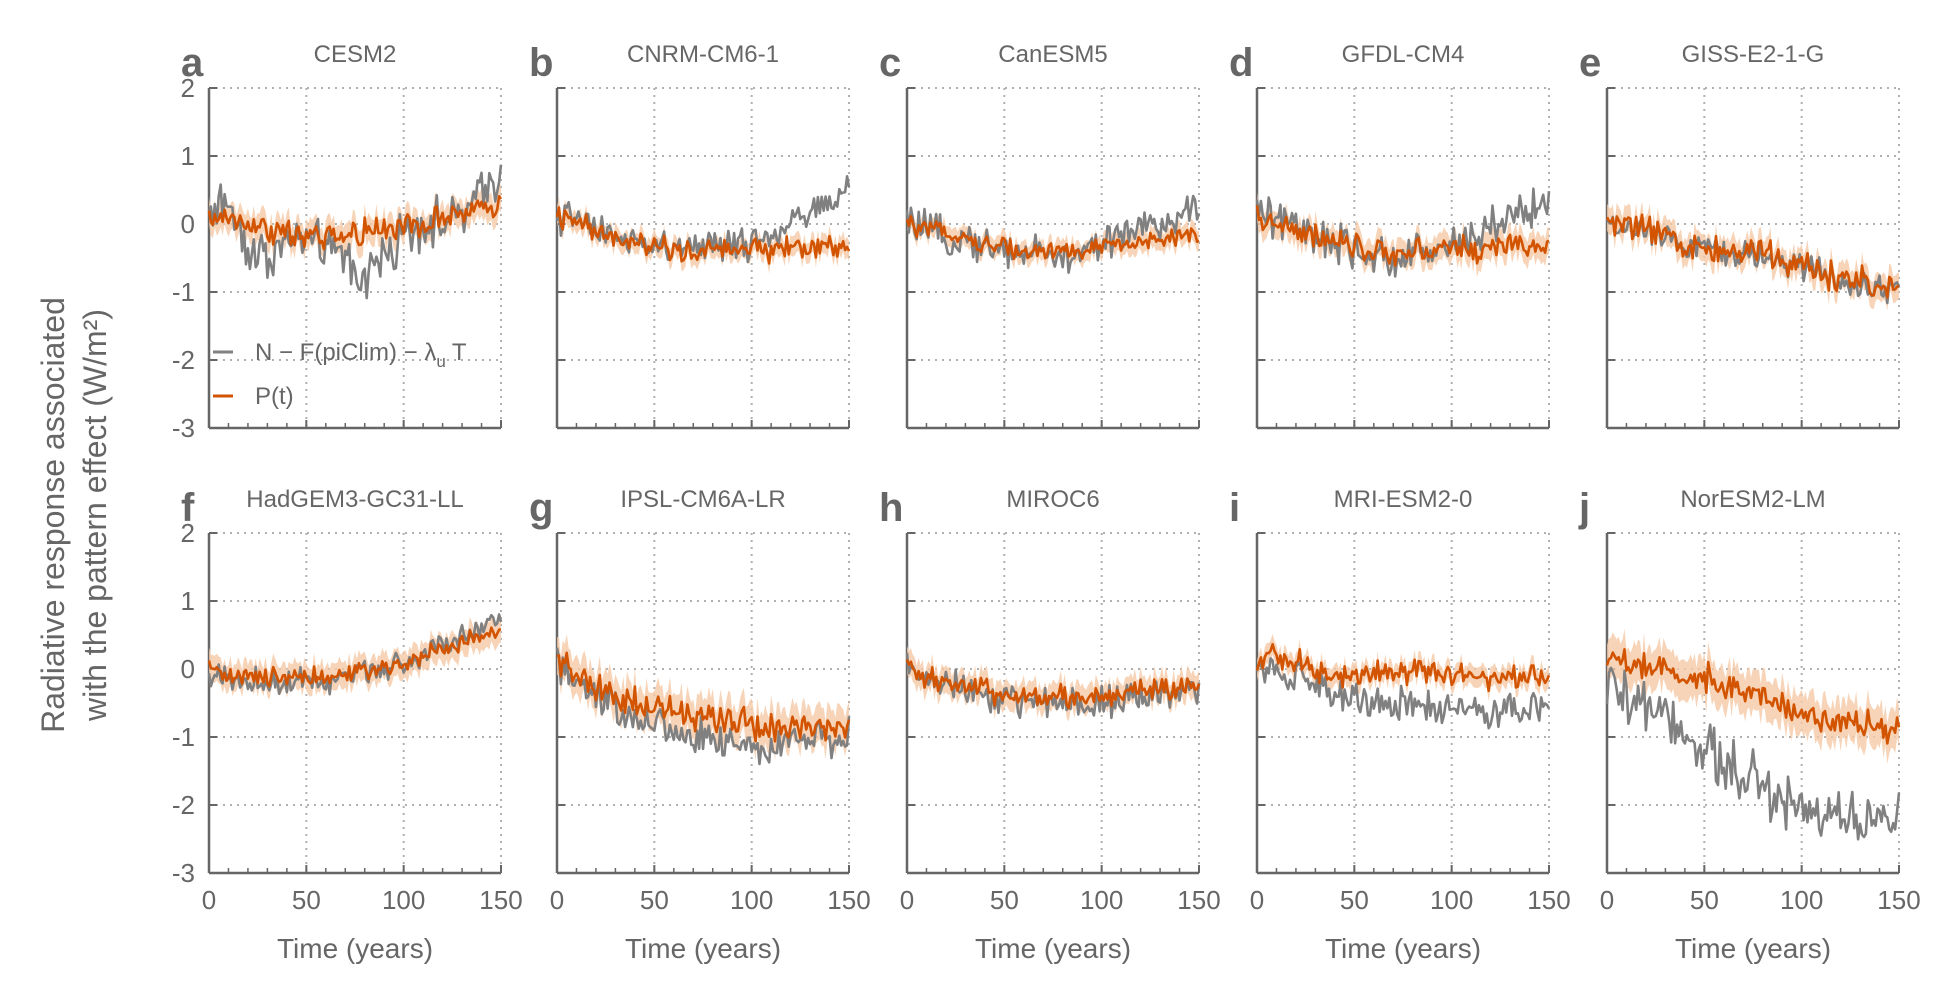 The image size is (1950, 1005). What do you see at coordinates (1752, 499) in the screenshot?
I see `panel-title: NorESM2-LM` at bounding box center [1752, 499].